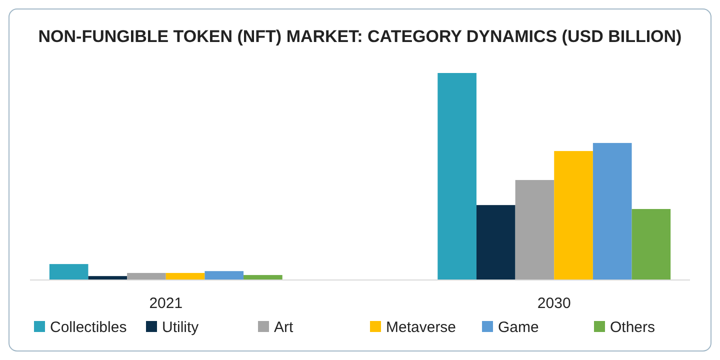 This screenshot has width=720, height=360. Describe the element at coordinates (633, 327) in the screenshot. I see `legend-label: Others` at that location.